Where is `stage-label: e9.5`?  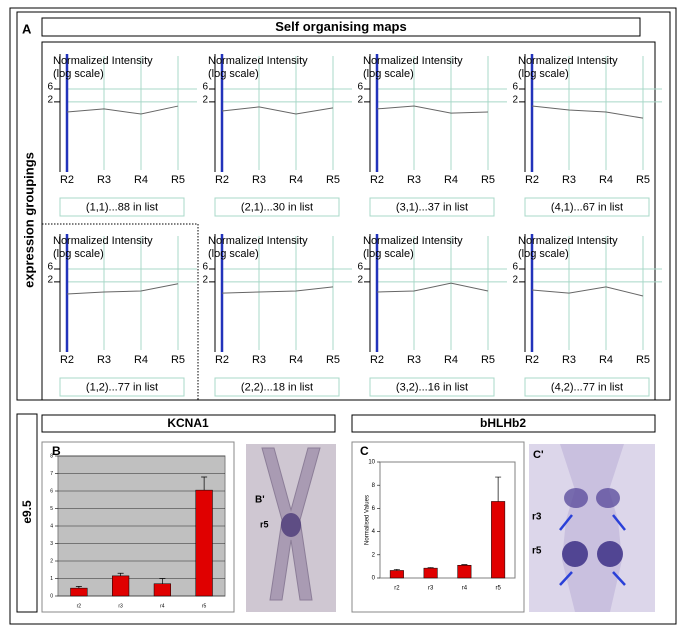
stage-label: e9.5 is located at coordinates (27, 512).